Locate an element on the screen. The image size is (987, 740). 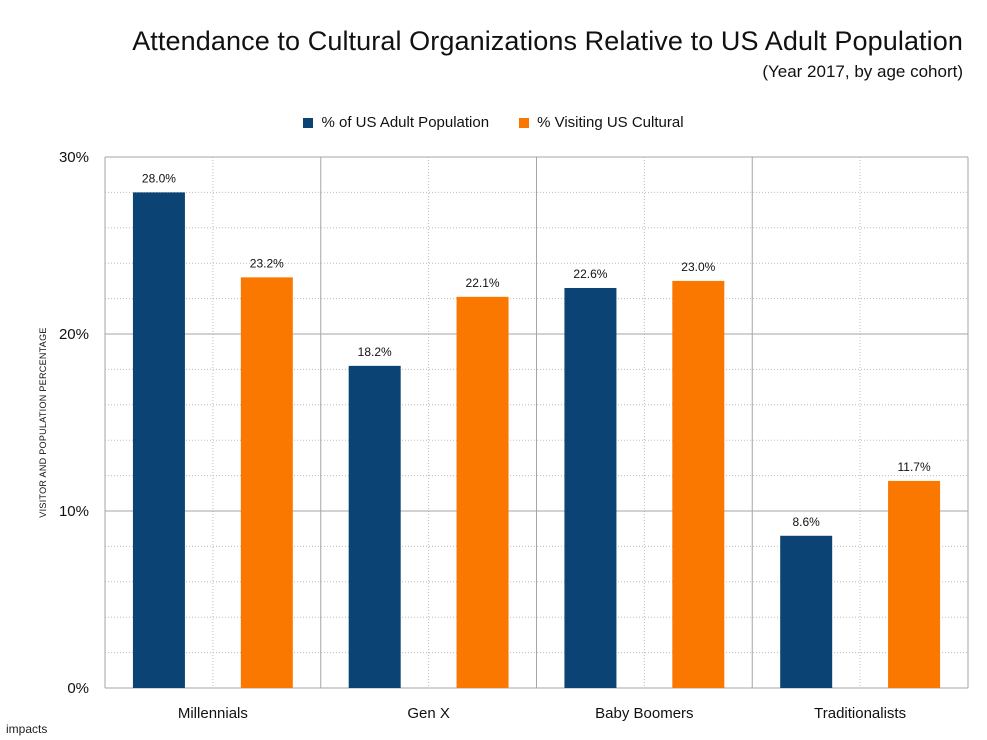
data-label: 8.6% is located at coordinates (807, 522).